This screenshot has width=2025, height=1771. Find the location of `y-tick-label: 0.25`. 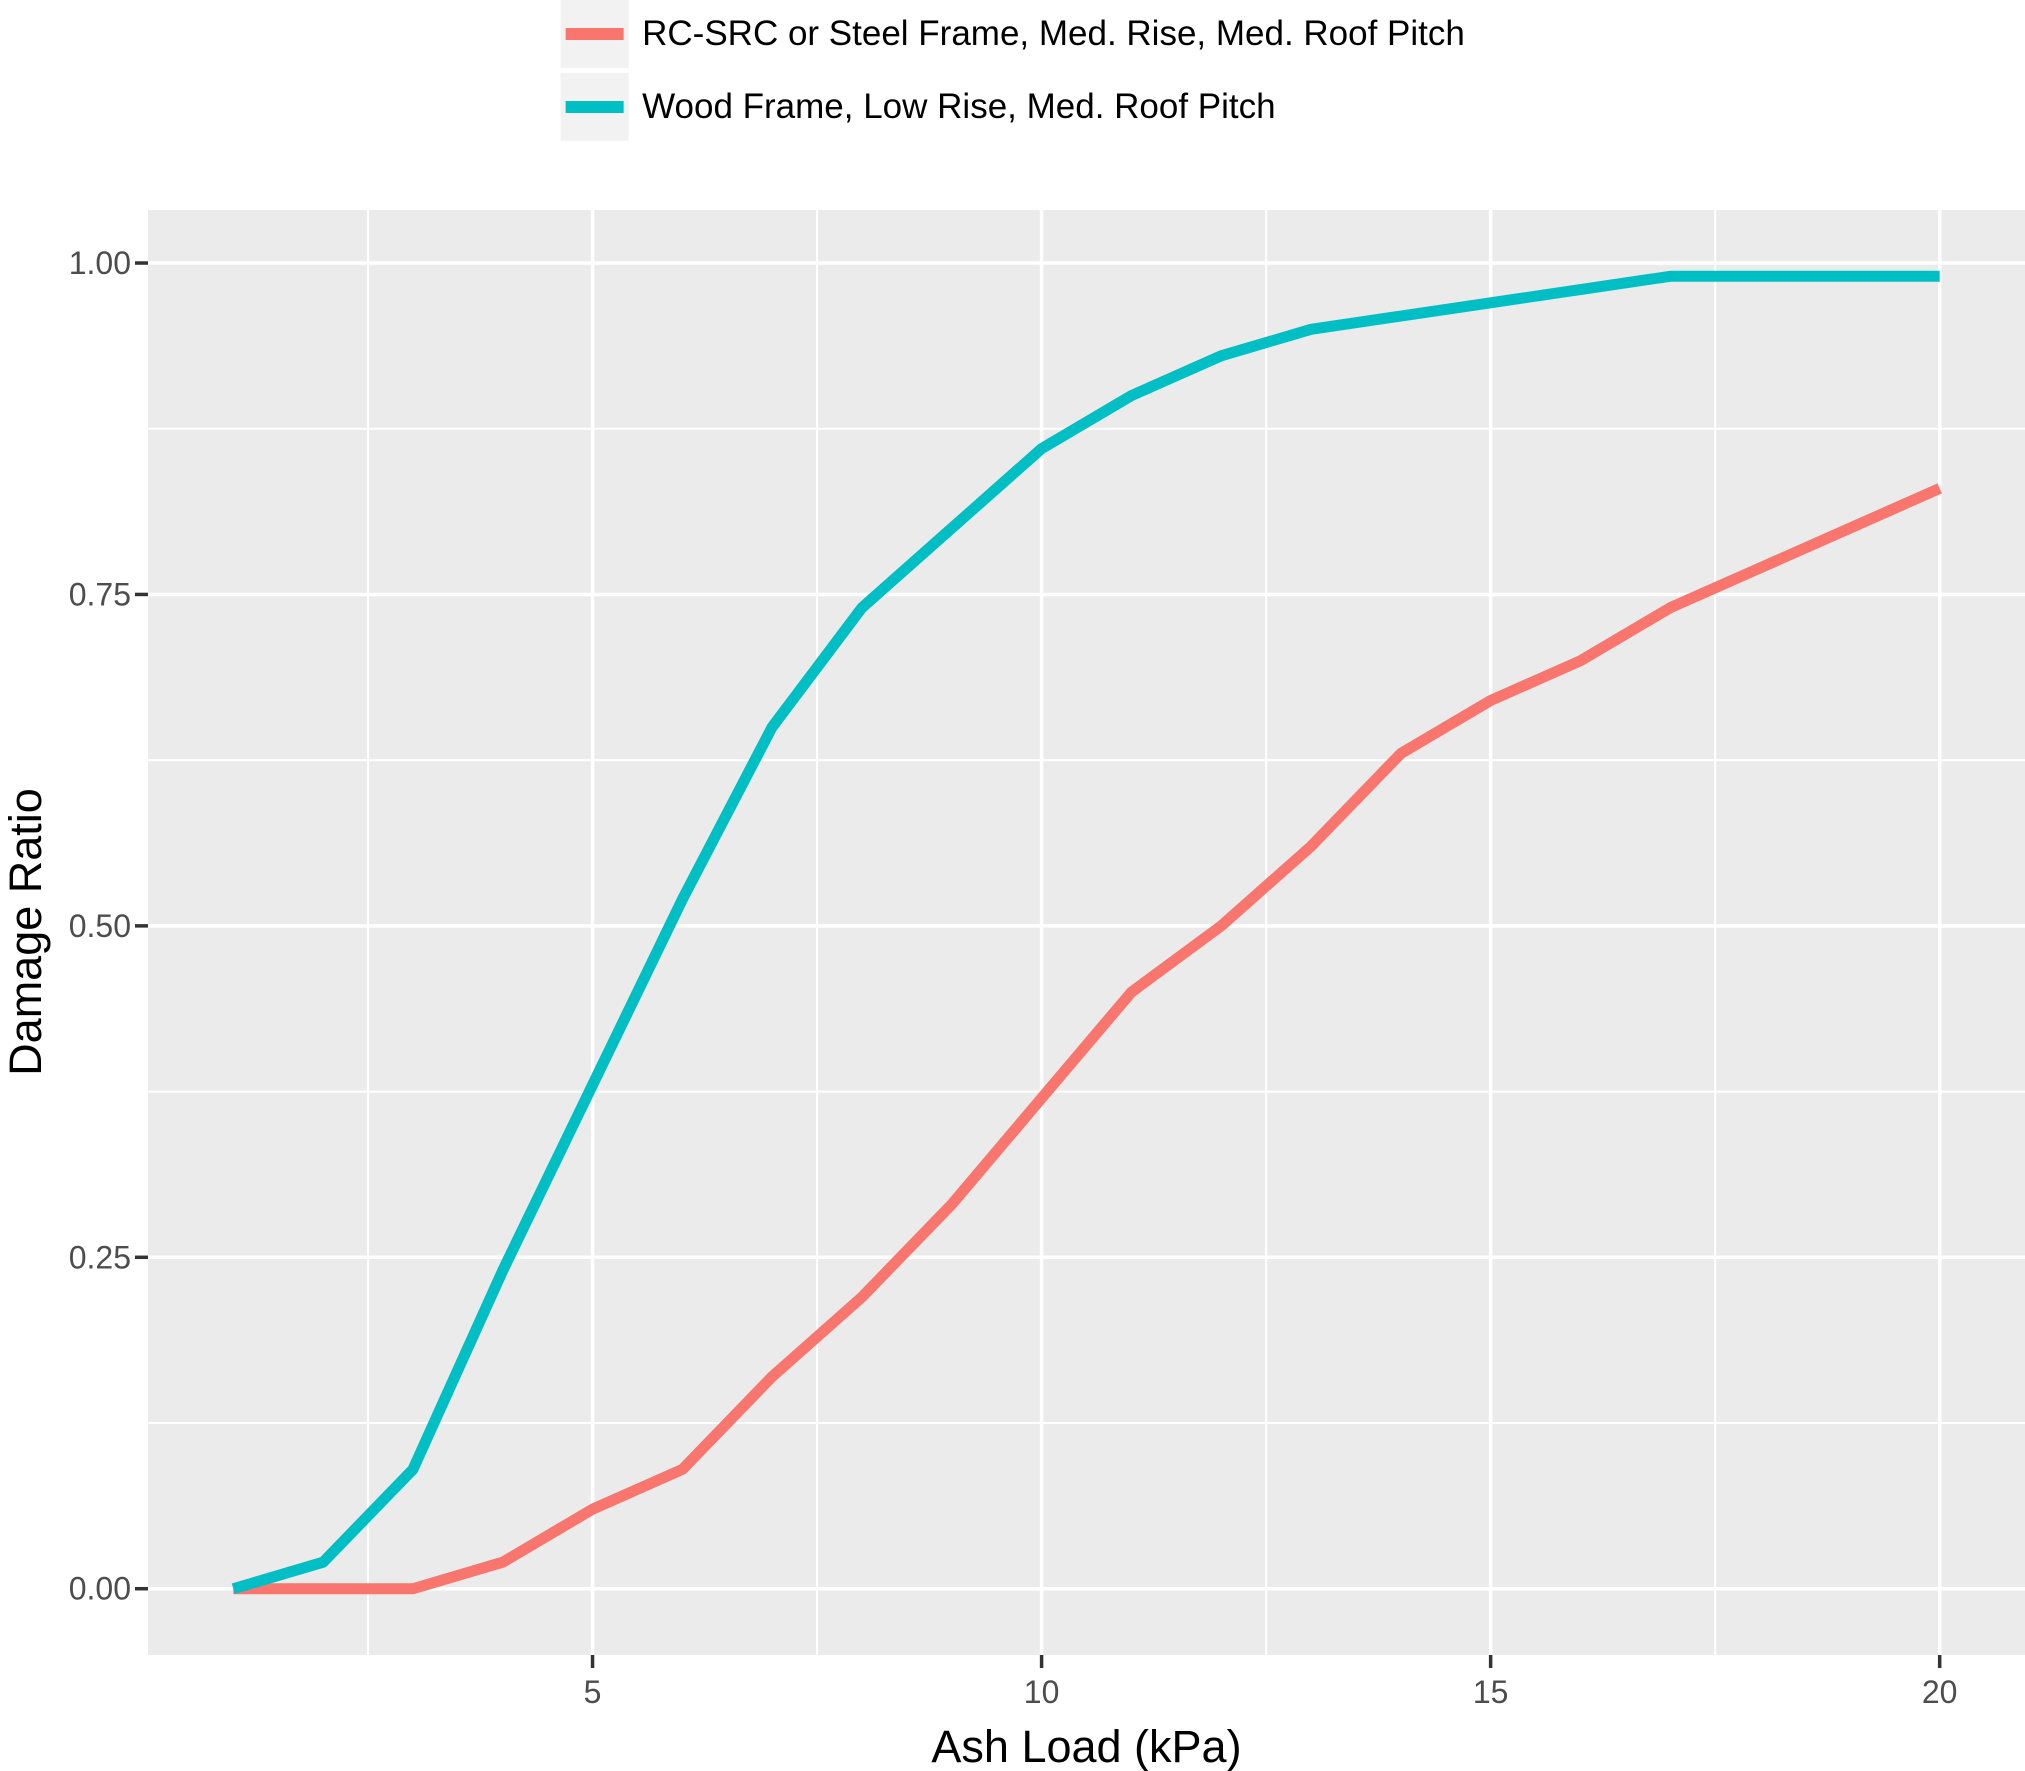

y-tick-label: 0.25 is located at coordinates (100, 1257).